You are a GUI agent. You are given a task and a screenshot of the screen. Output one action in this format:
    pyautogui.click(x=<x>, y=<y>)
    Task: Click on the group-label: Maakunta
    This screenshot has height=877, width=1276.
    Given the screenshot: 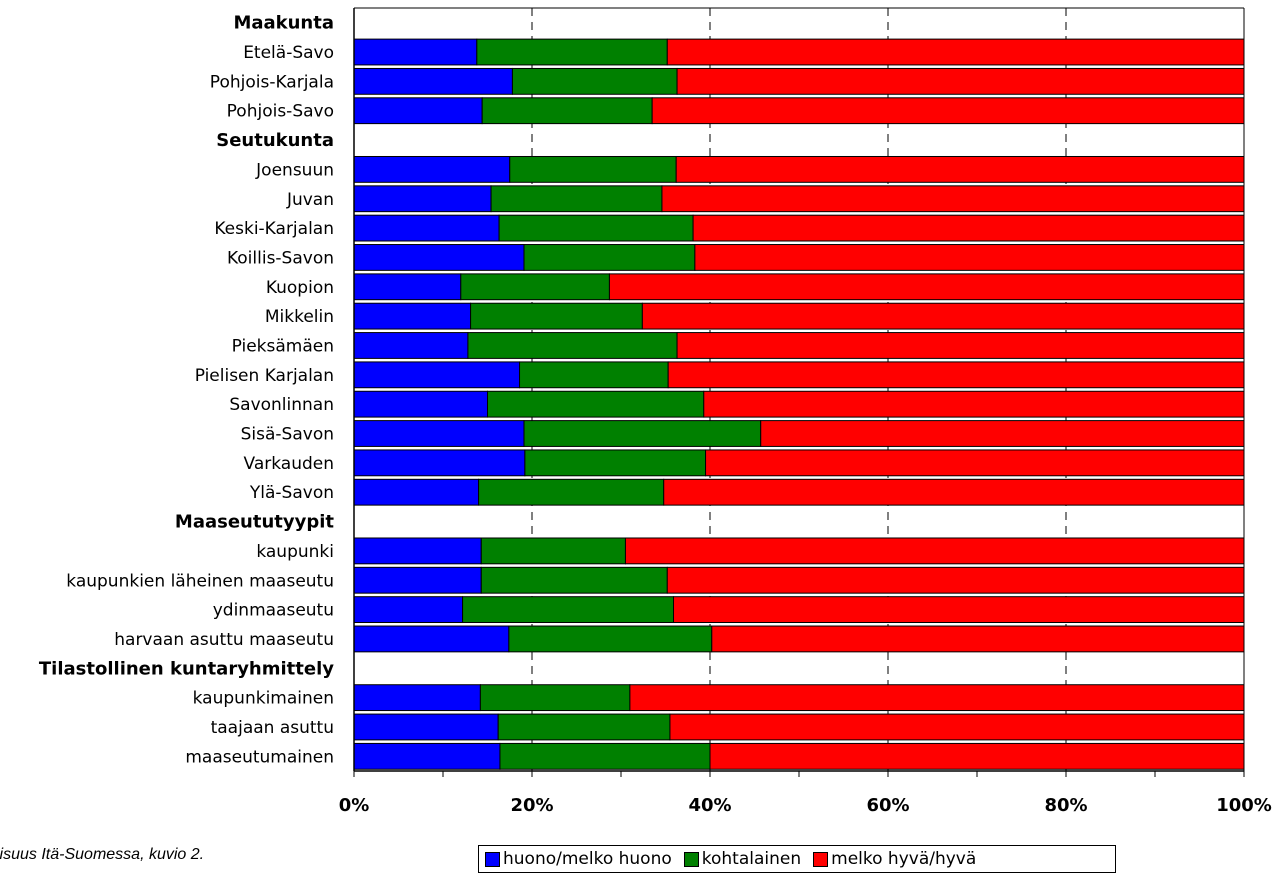 What is the action you would take?
    pyautogui.click(x=283, y=23)
    